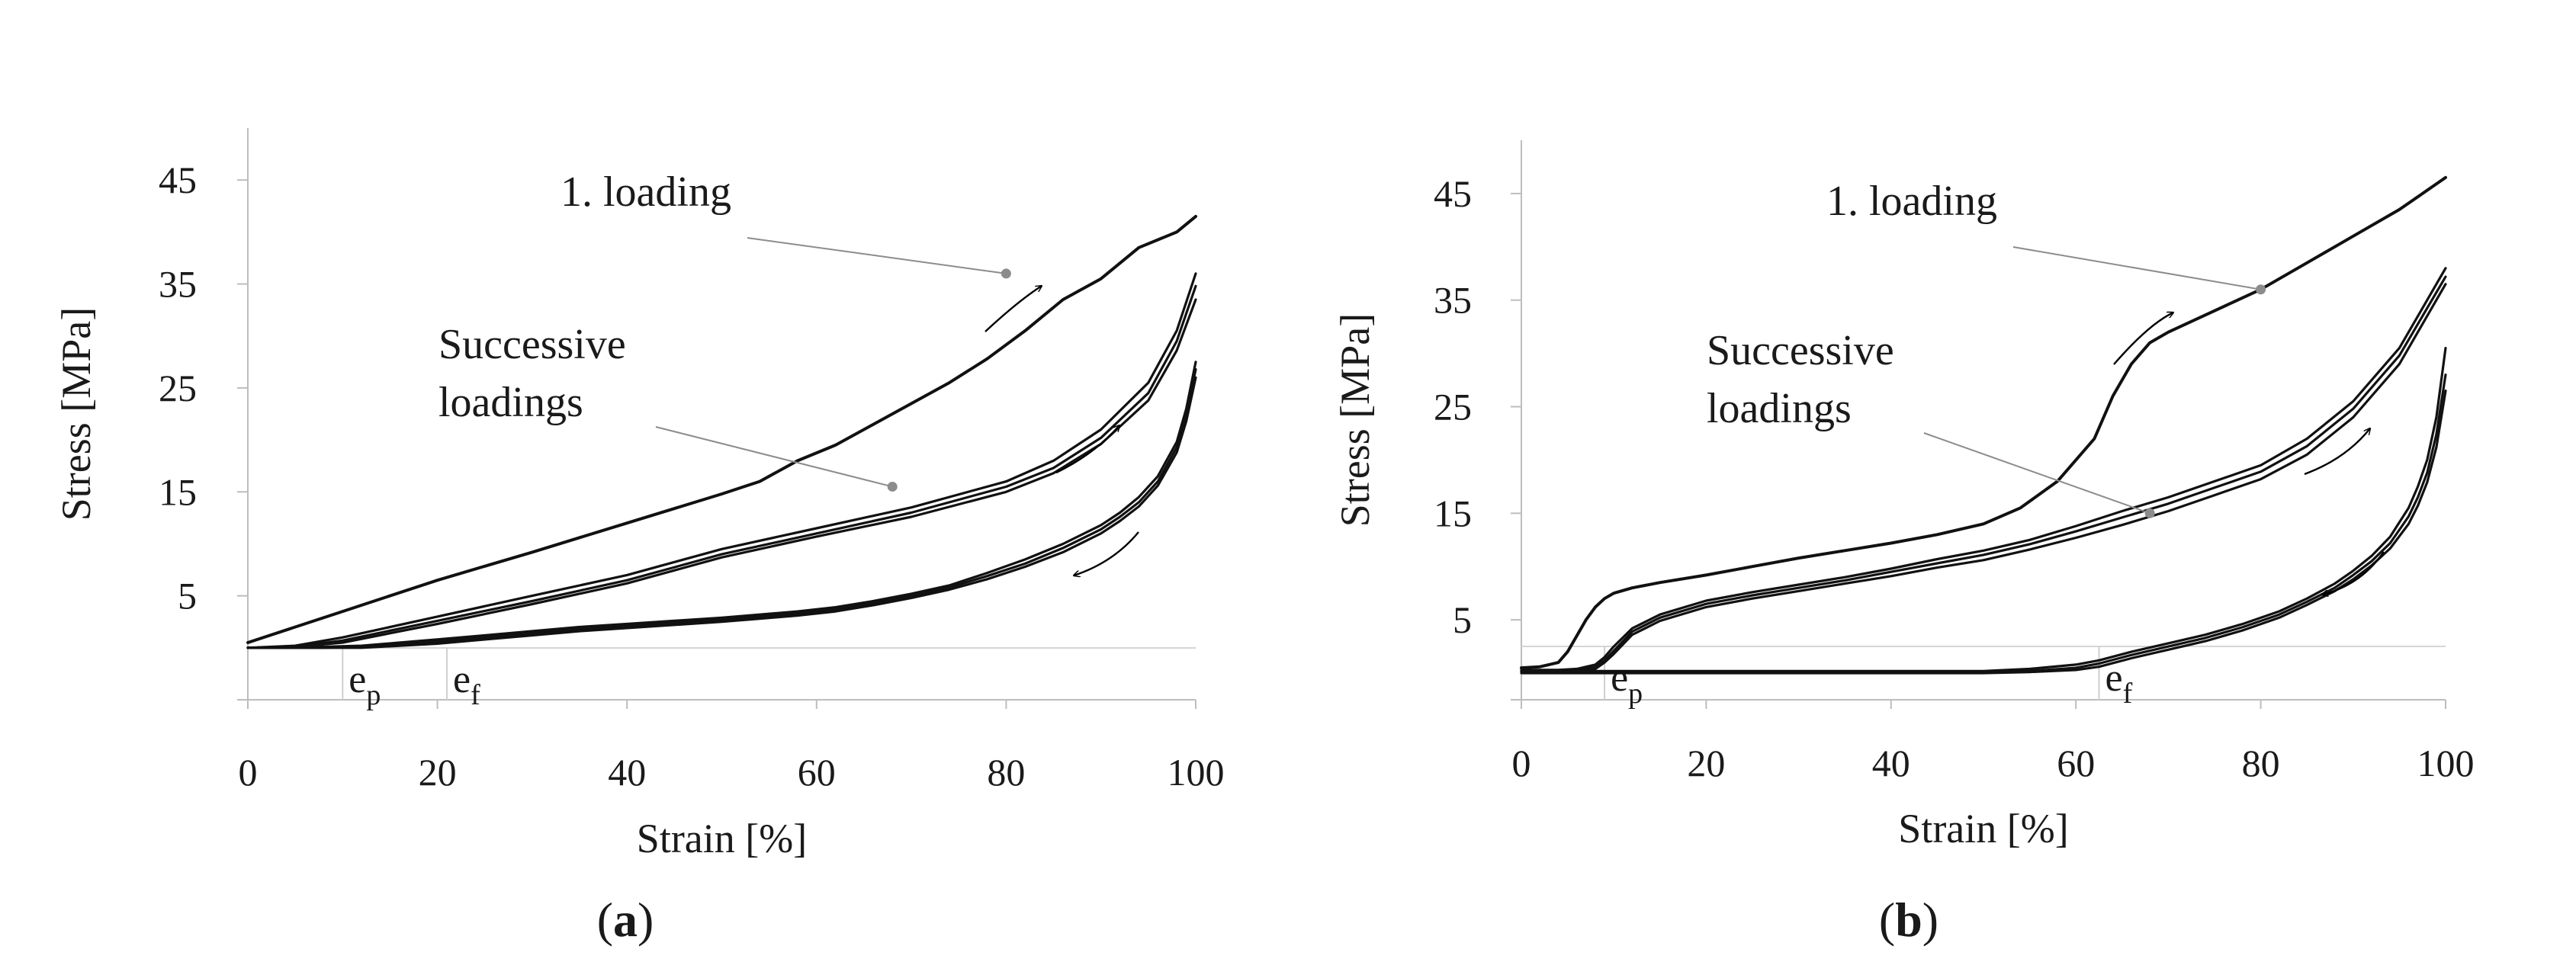 This screenshot has height=978, width=2576. I want to click on panel-letter-b: (b), so click(1908, 920).